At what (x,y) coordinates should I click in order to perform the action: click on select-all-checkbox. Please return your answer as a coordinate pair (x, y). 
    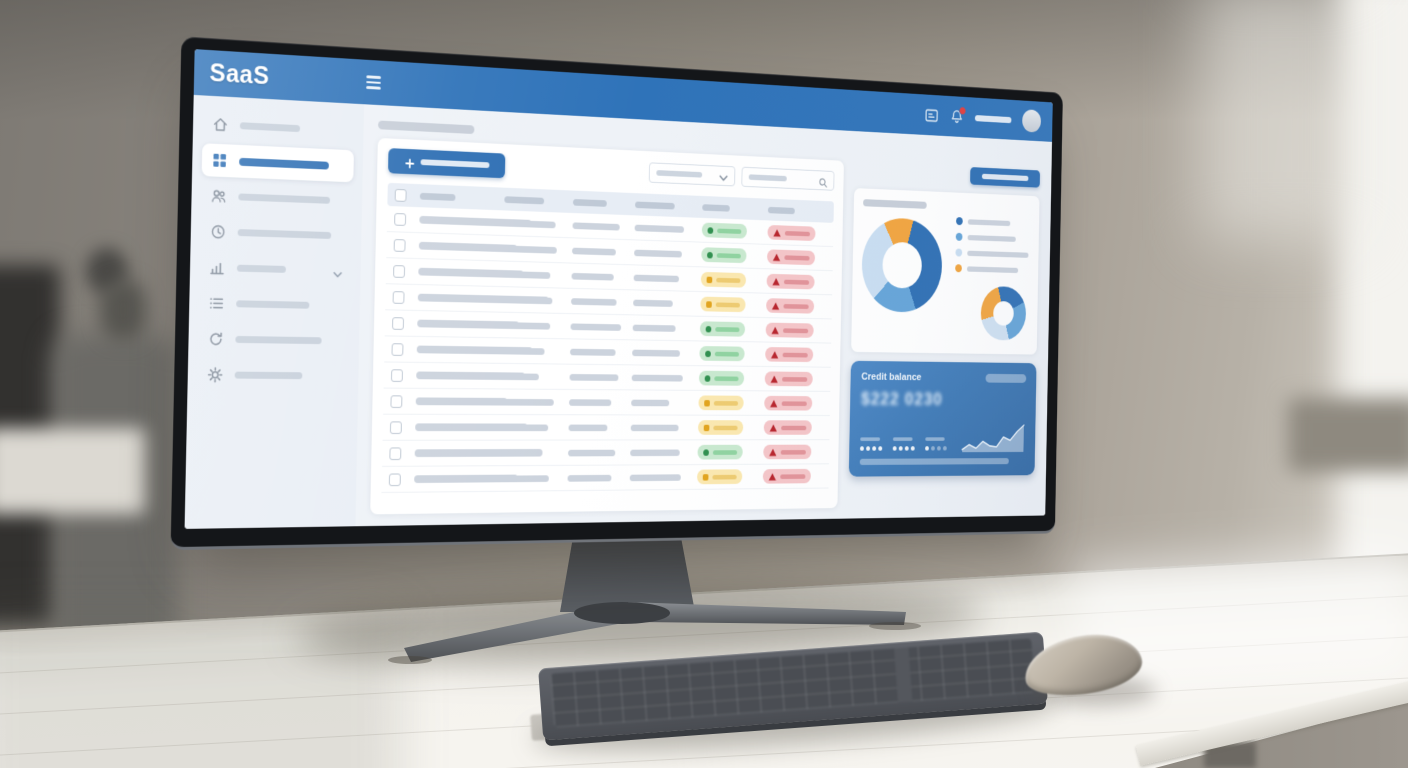
    Looking at the image, I should click on (400, 195).